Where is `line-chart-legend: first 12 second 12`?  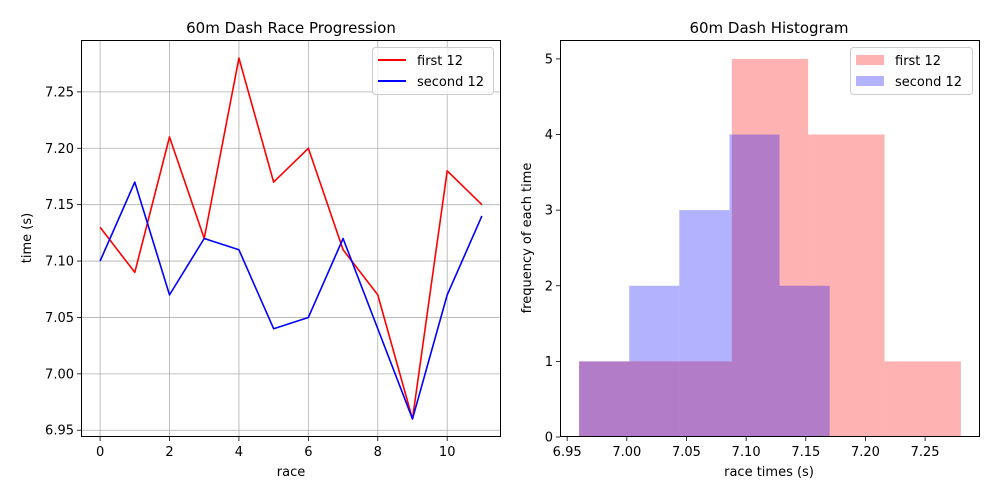 line-chart-legend: first 12 second 12 is located at coordinates (433, 71).